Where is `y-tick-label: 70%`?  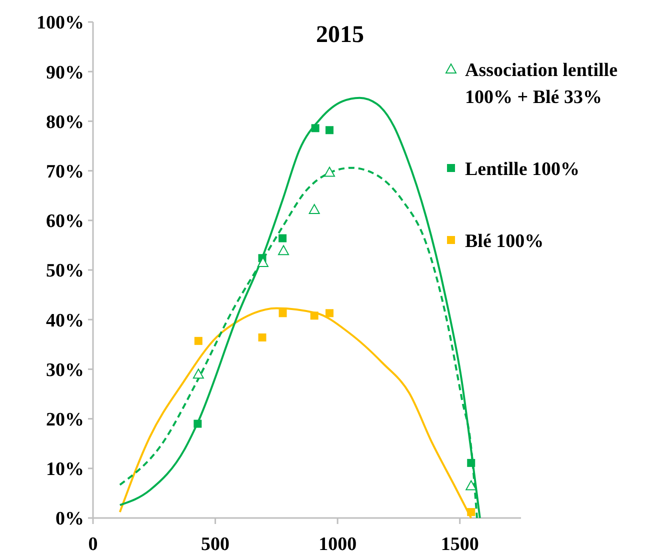
y-tick-label: 70% is located at coordinates (65, 171).